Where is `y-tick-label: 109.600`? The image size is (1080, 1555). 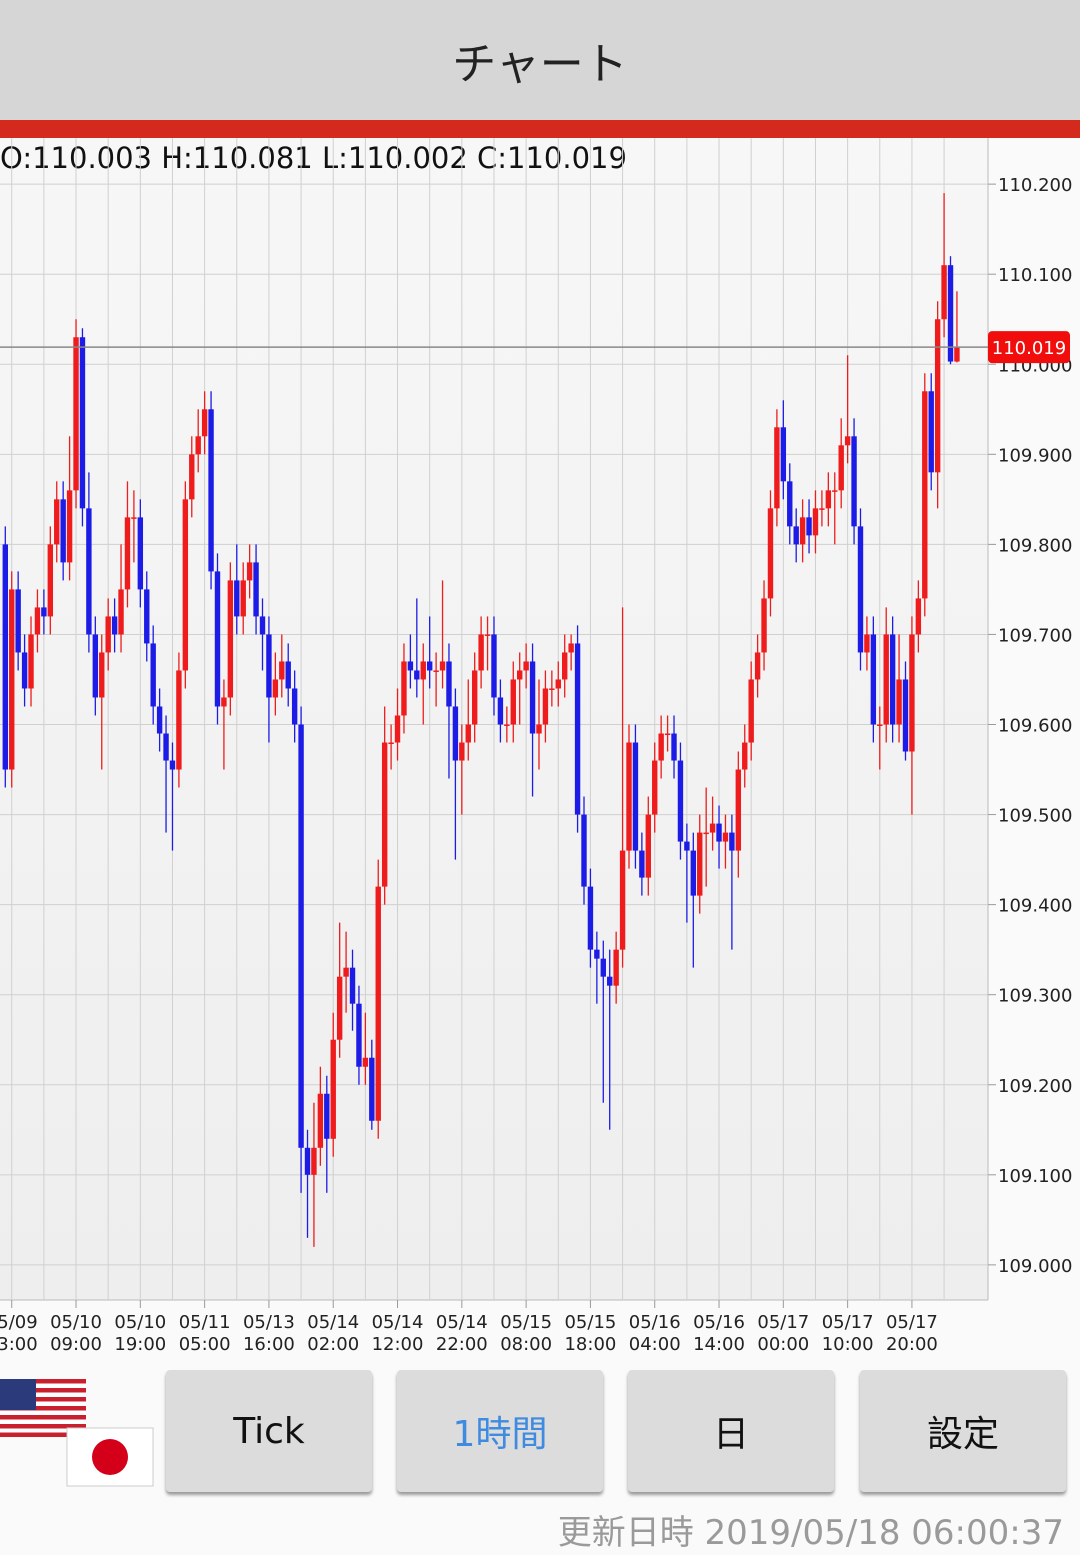 y-tick-label: 109.600 is located at coordinates (1035, 726).